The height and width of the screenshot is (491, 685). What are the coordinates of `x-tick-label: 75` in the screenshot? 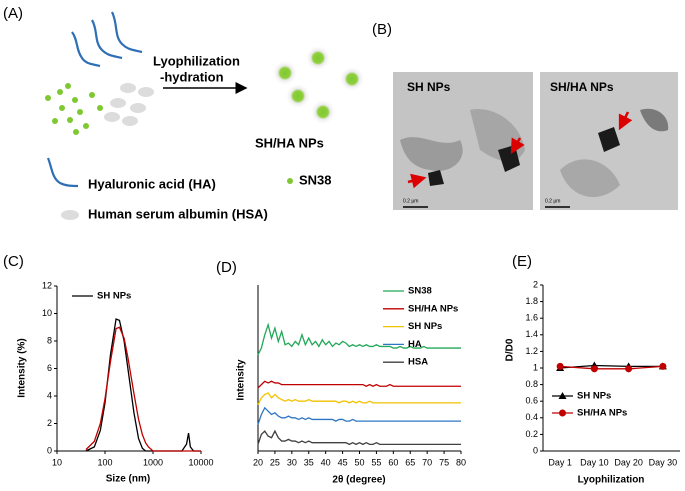 It's located at (444, 462).